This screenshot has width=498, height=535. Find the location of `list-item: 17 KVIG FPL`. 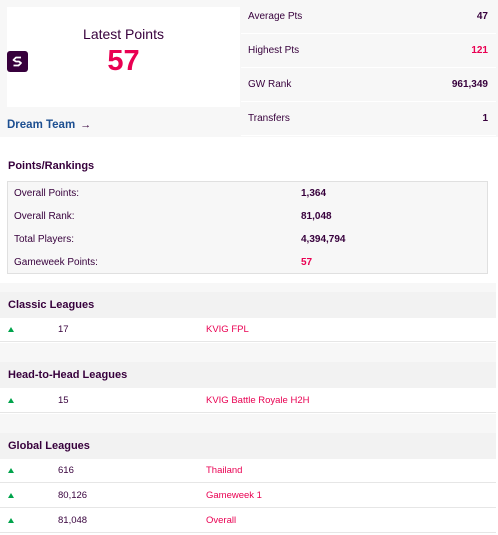

list-item: 17 KVIG FPL is located at coordinates (248, 330).